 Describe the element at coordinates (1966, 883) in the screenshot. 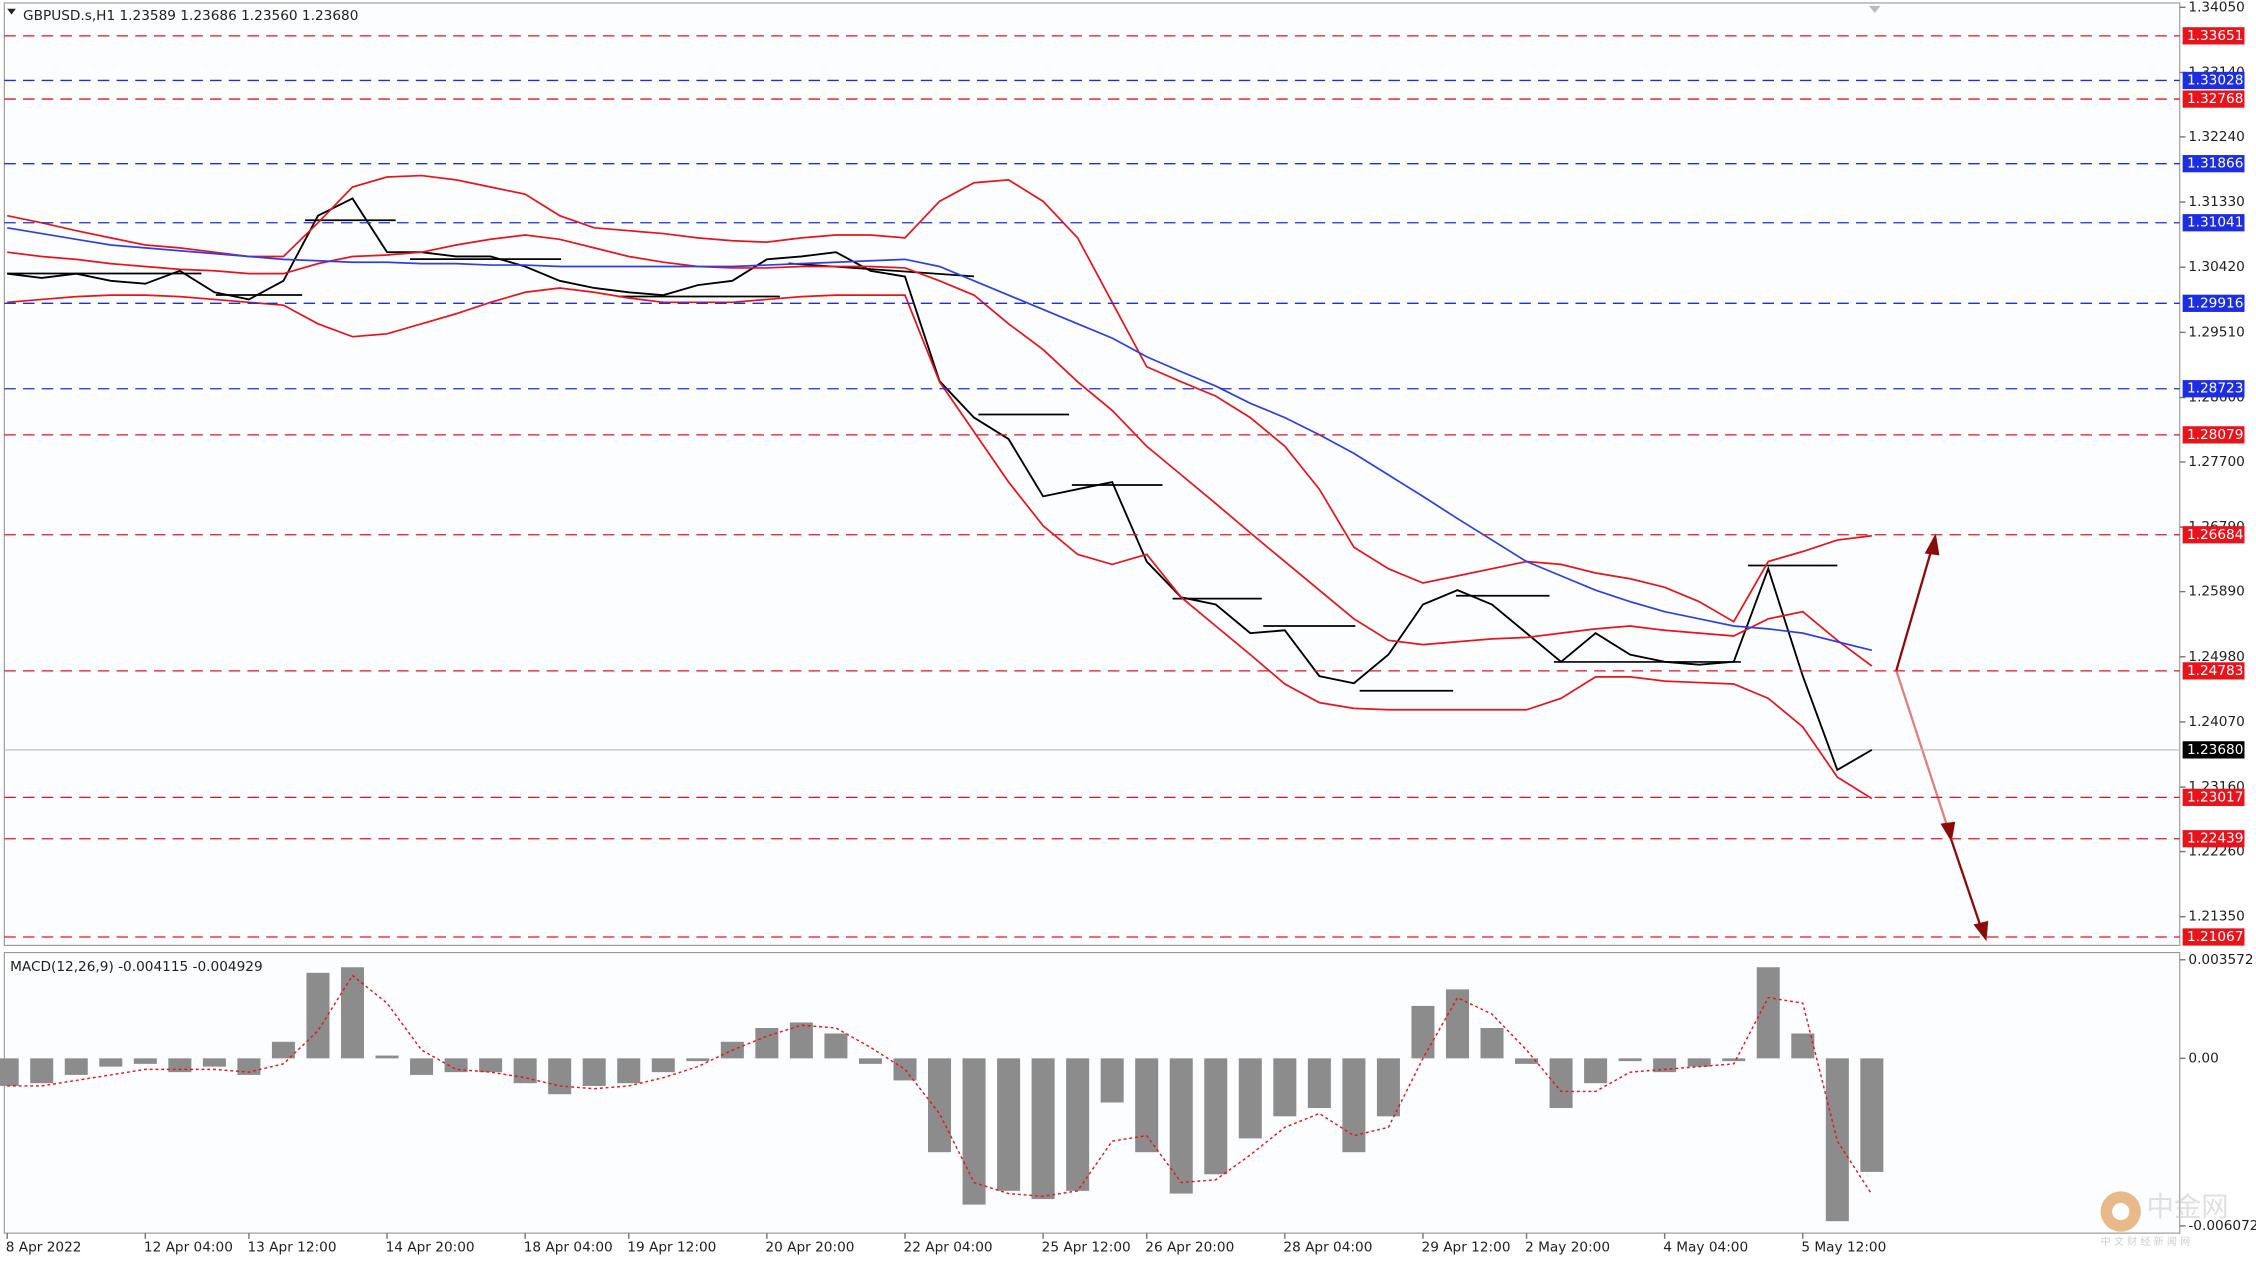

I see `arrow-down` at that location.